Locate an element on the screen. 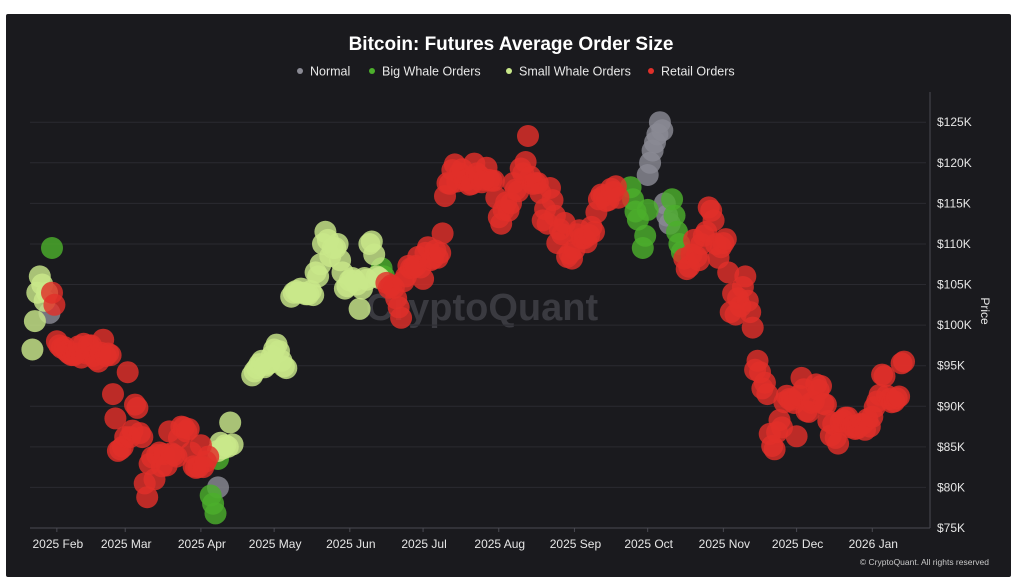 The image size is (1024, 587). x-tick-label: 2025 Apr is located at coordinates (202, 544).